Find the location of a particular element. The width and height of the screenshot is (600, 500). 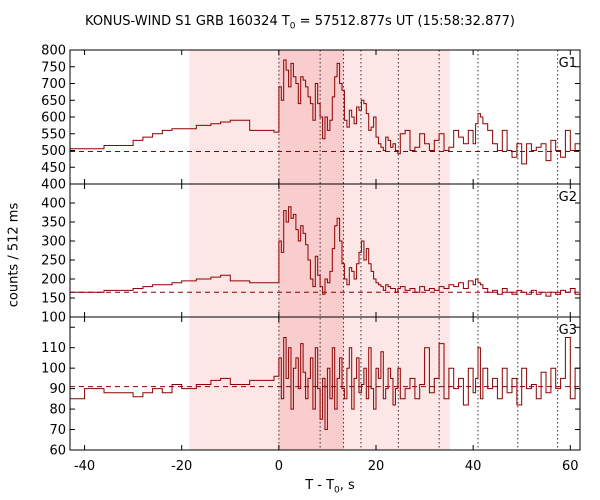

y-tick-label-G1-500: 500 is located at coordinates (53, 151).